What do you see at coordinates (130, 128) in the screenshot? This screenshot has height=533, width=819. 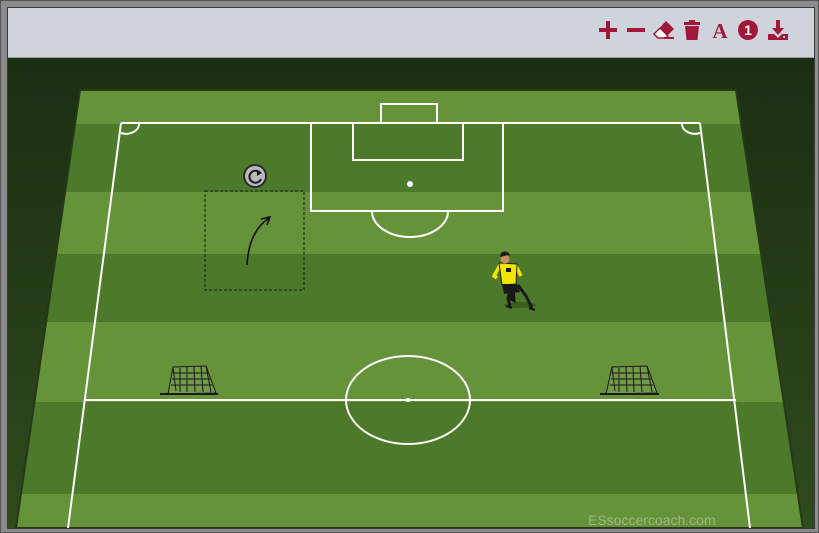 I see `corner-arc-left` at bounding box center [130, 128].